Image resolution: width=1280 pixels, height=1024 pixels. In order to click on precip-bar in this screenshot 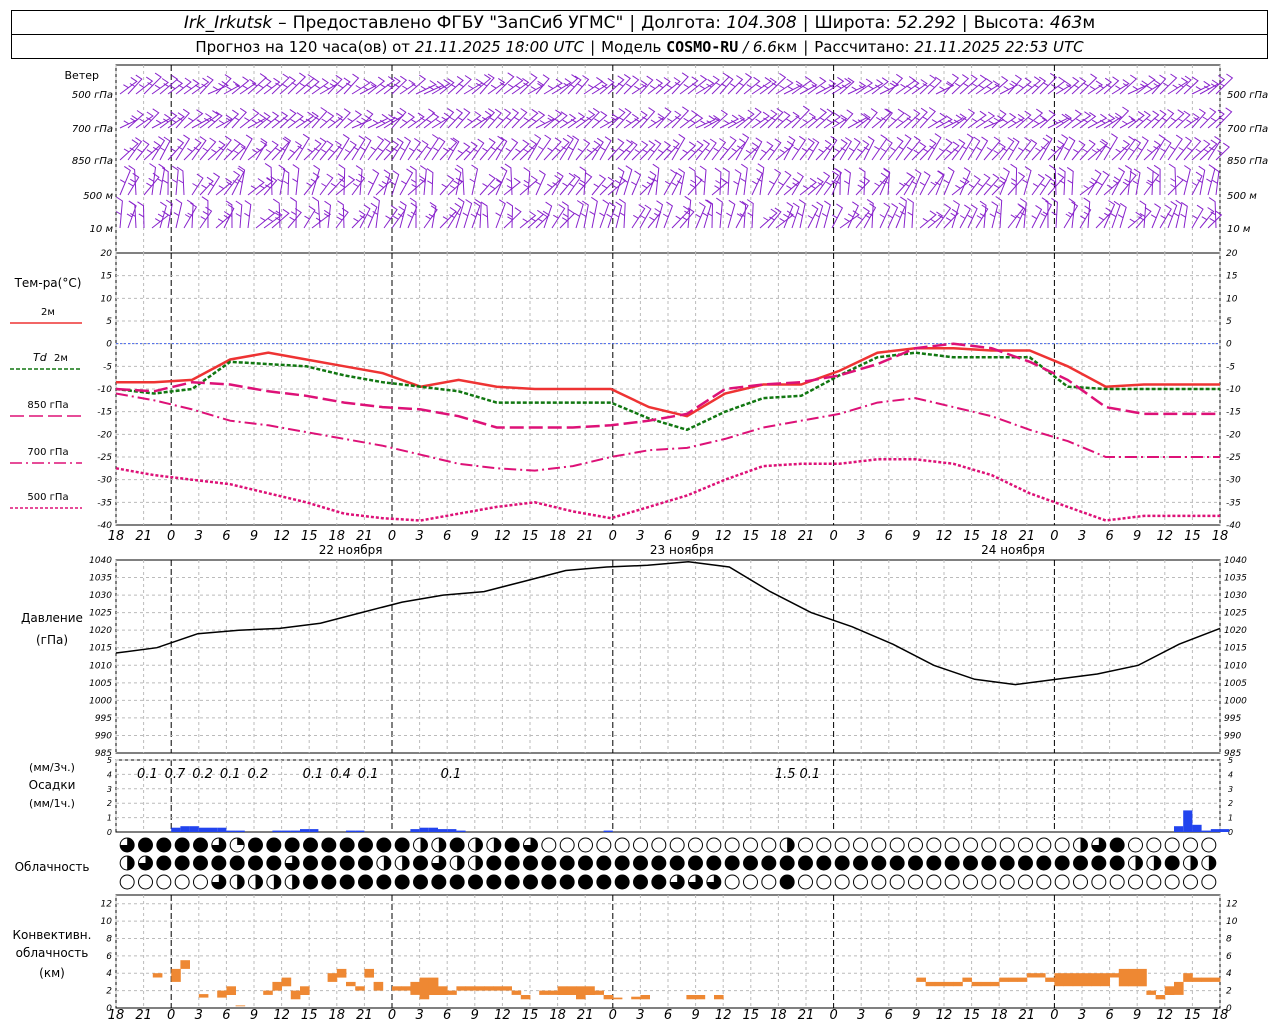, I will do `click(314, 830)`.